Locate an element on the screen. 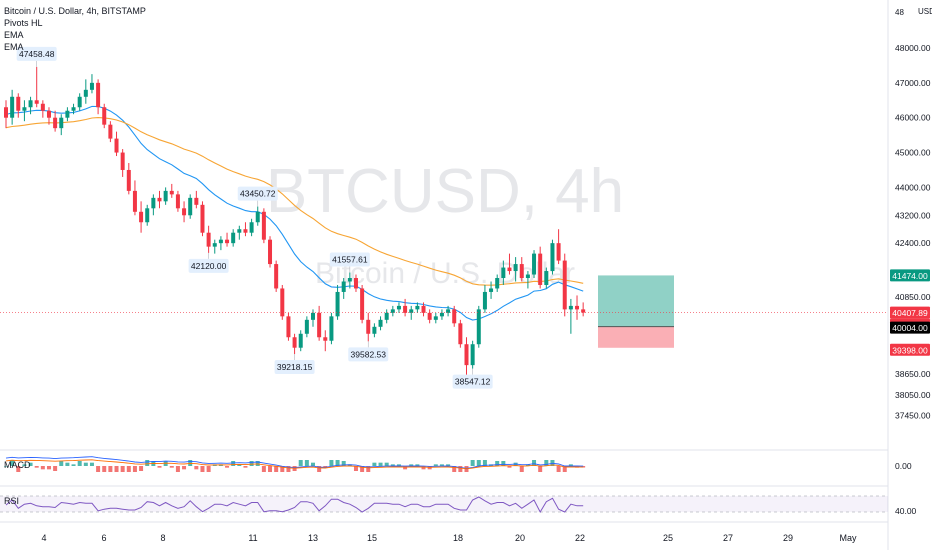  indicator-ema-2: EMA is located at coordinates (14, 47).